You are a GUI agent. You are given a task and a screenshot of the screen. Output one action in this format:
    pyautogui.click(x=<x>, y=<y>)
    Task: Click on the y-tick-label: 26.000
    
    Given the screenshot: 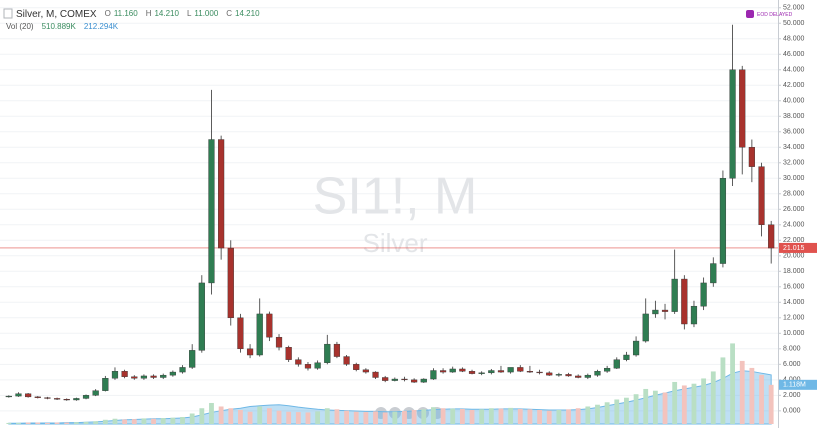 What is the action you would take?
    pyautogui.click(x=794, y=209)
    